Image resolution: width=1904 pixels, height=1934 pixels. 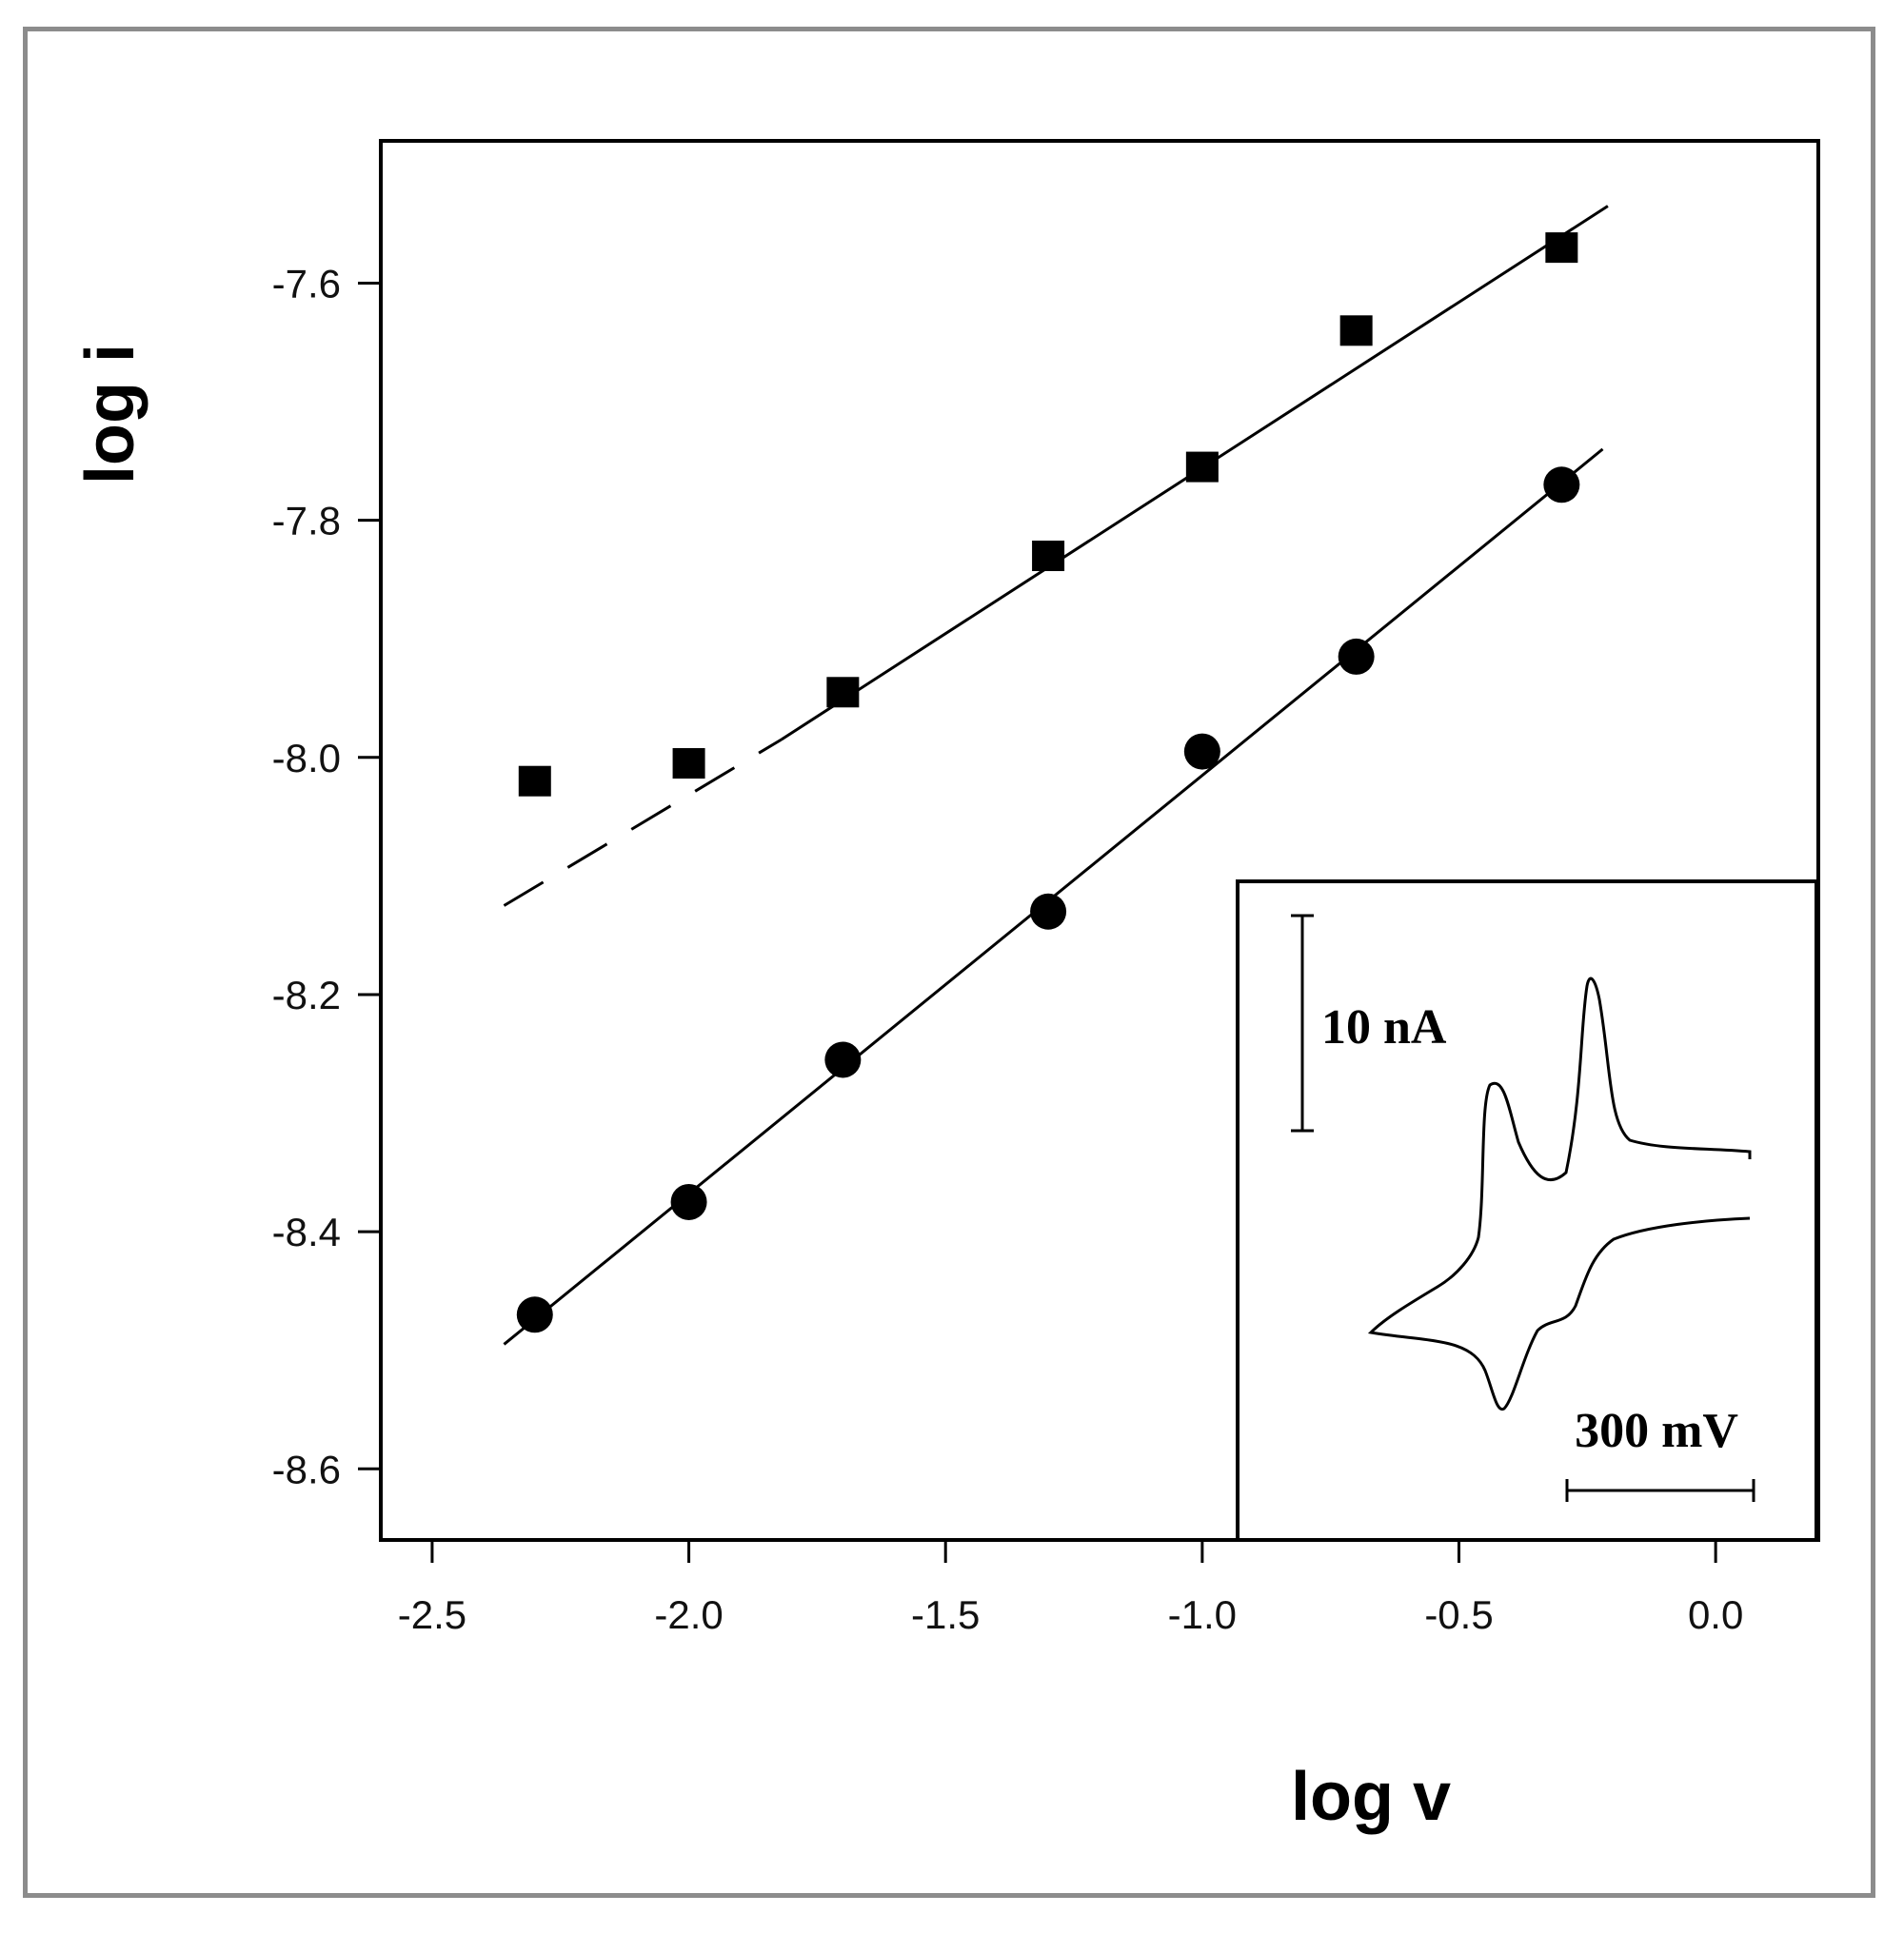 I want to click on y-tick-label: -8.0, so click(x=306, y=758).